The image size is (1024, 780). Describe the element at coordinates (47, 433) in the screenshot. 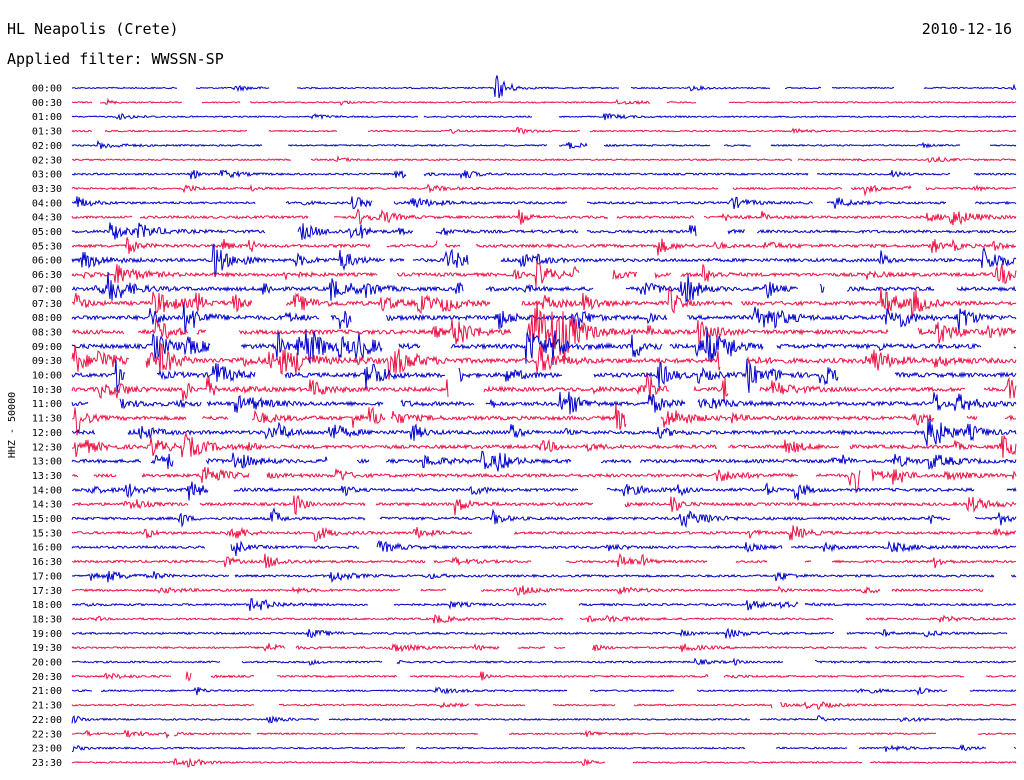

I see `row-time-label: 12:00` at that location.